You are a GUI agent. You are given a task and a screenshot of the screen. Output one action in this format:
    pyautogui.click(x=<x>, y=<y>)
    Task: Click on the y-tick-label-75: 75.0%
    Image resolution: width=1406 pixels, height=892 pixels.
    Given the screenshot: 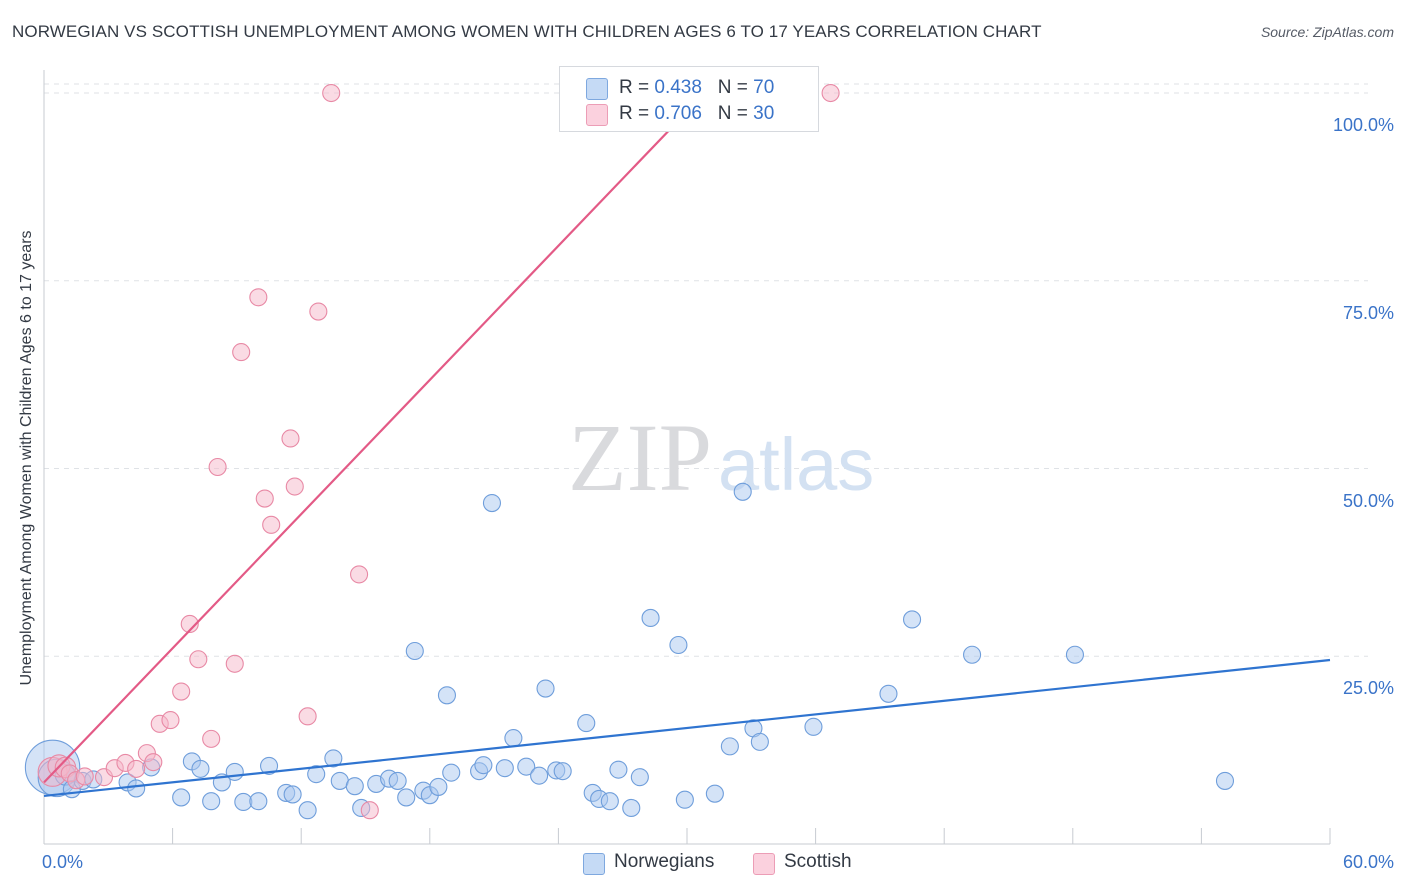 What is the action you would take?
    pyautogui.click(x=1368, y=312)
    